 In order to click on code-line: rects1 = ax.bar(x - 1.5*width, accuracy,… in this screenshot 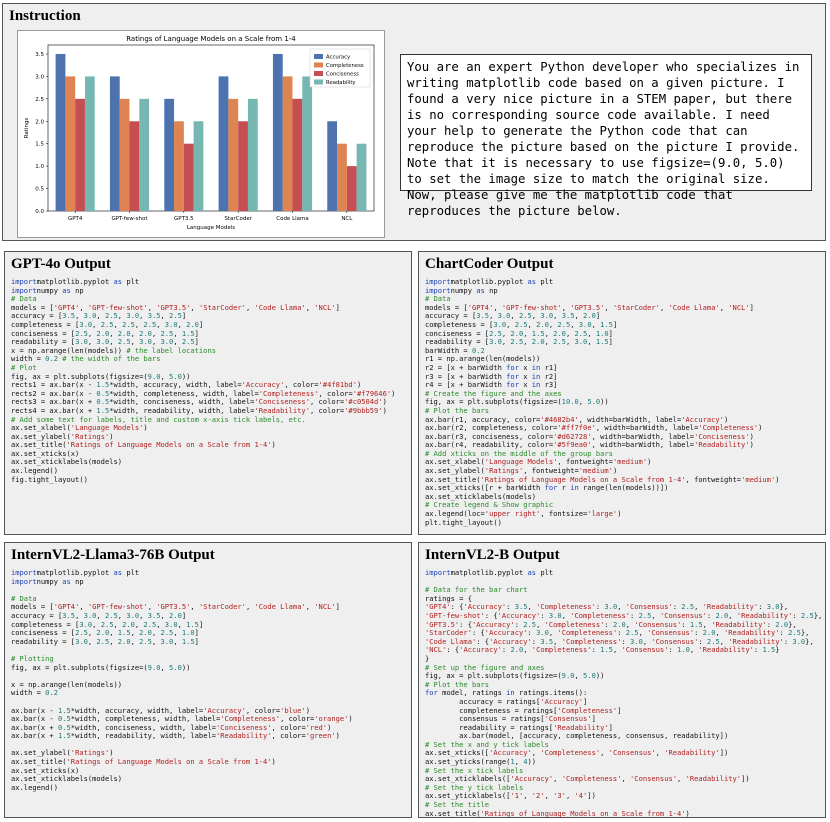, I will do `click(186, 385)`.